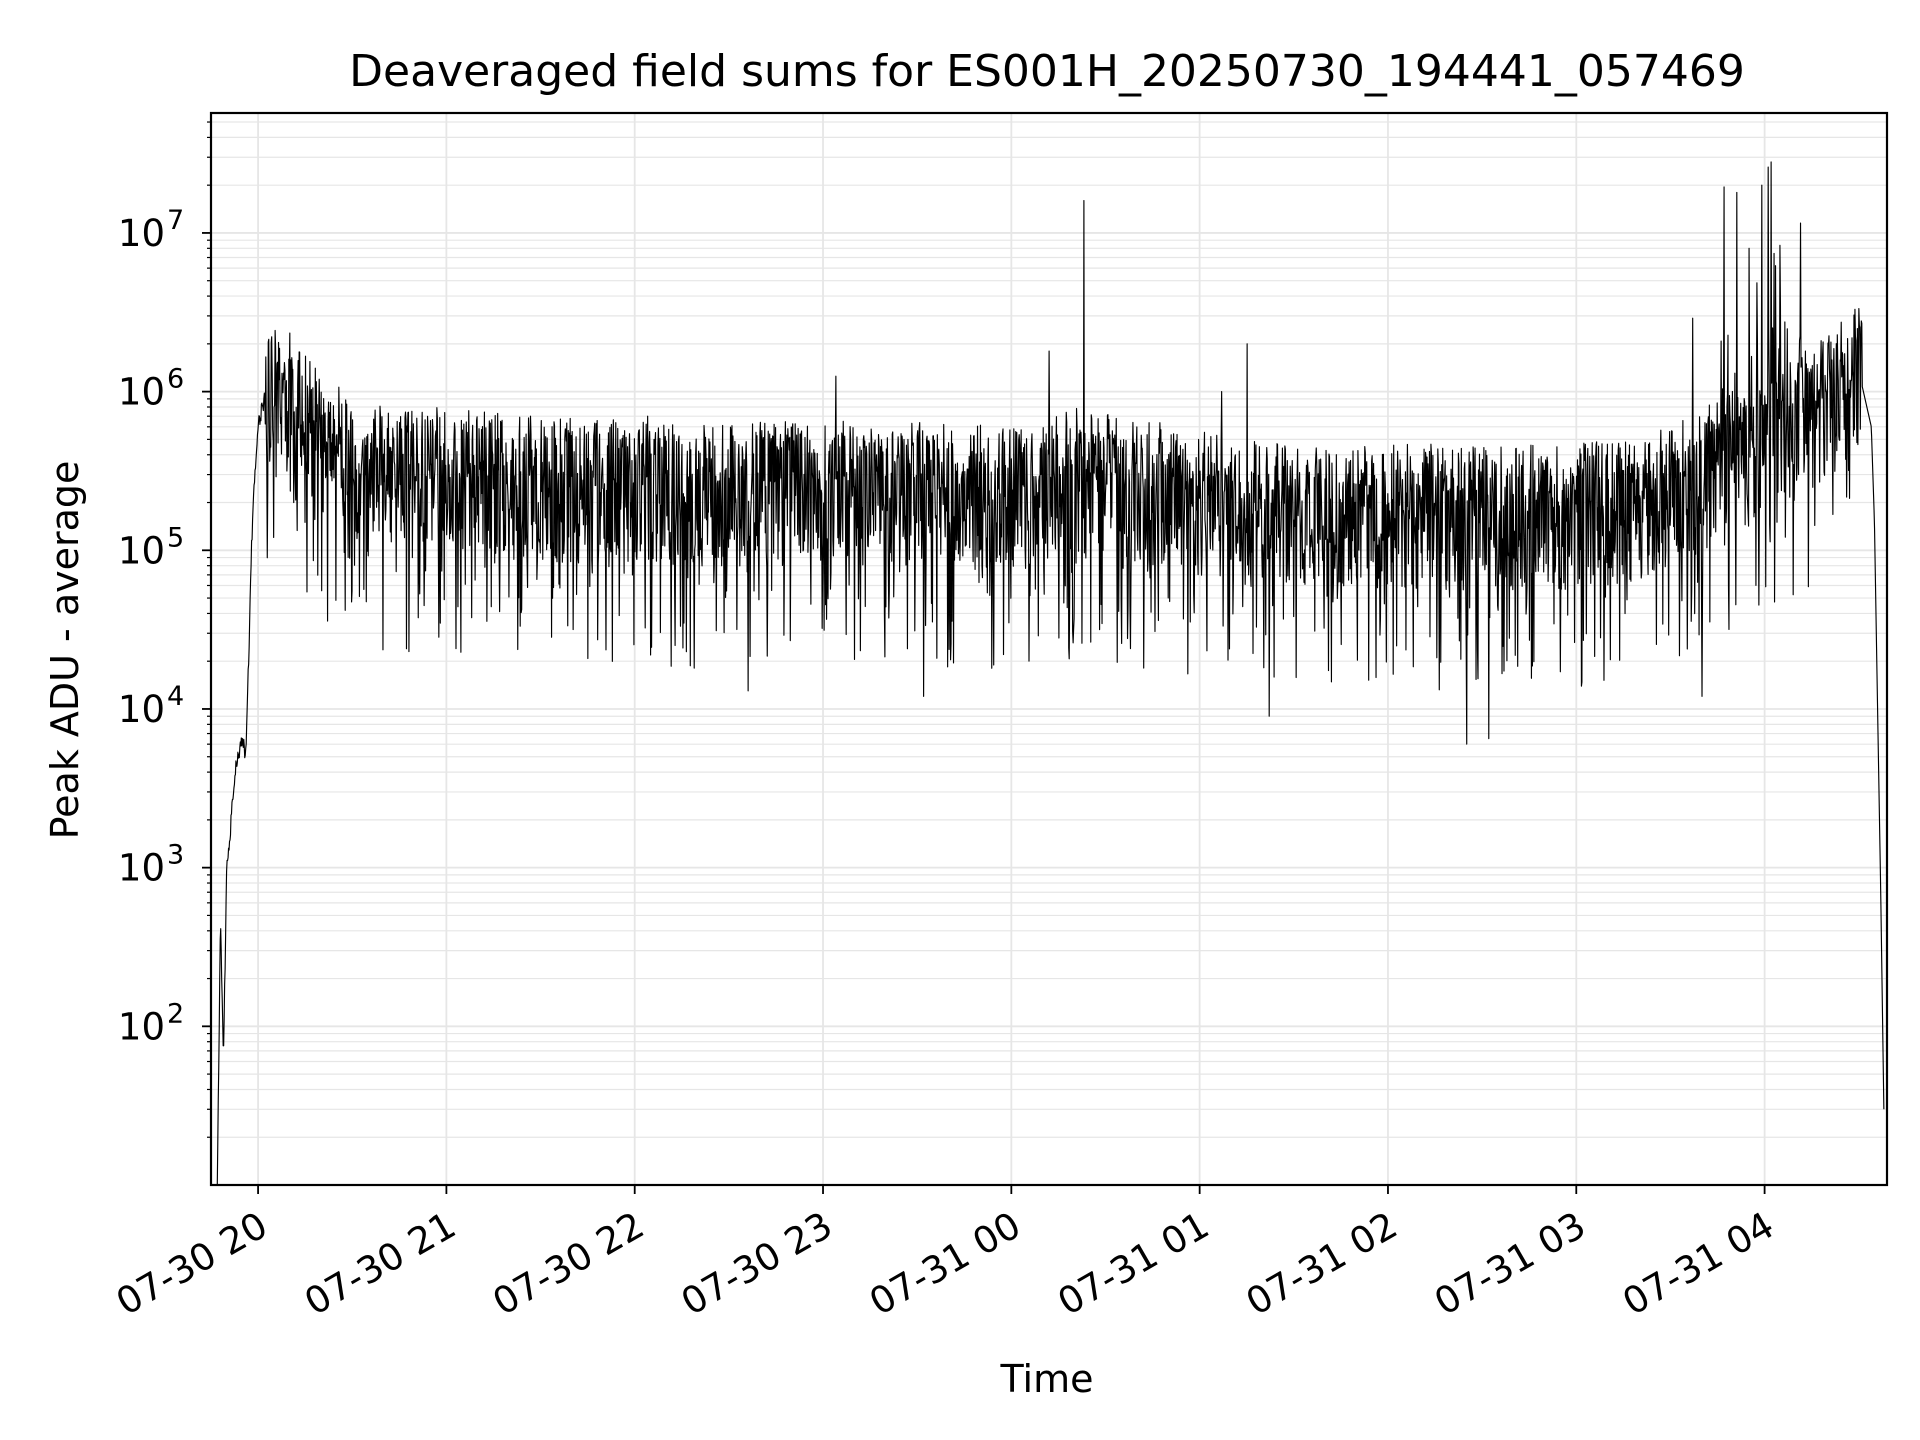 The height and width of the screenshot is (1440, 1920). I want to click on y-tick-exponent: 3, so click(175, 855).